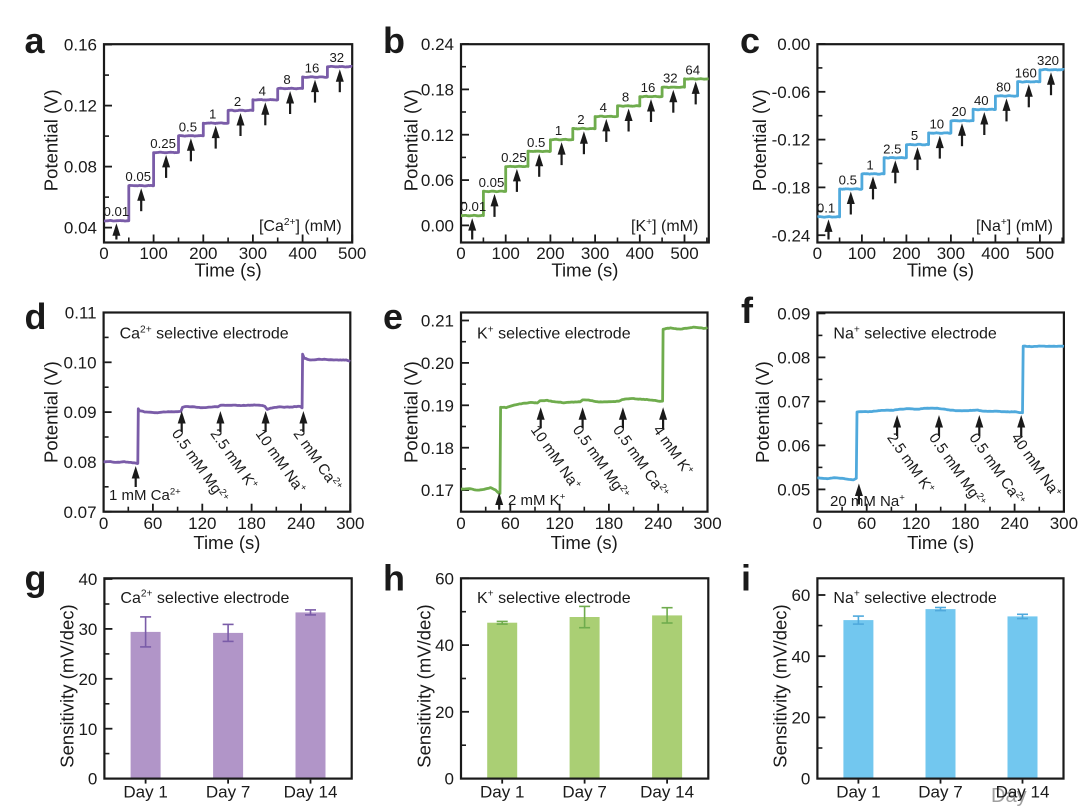 The height and width of the screenshot is (812, 1080). What do you see at coordinates (658, 523) in the screenshot?
I see `svg-text: 240` at bounding box center [658, 523].